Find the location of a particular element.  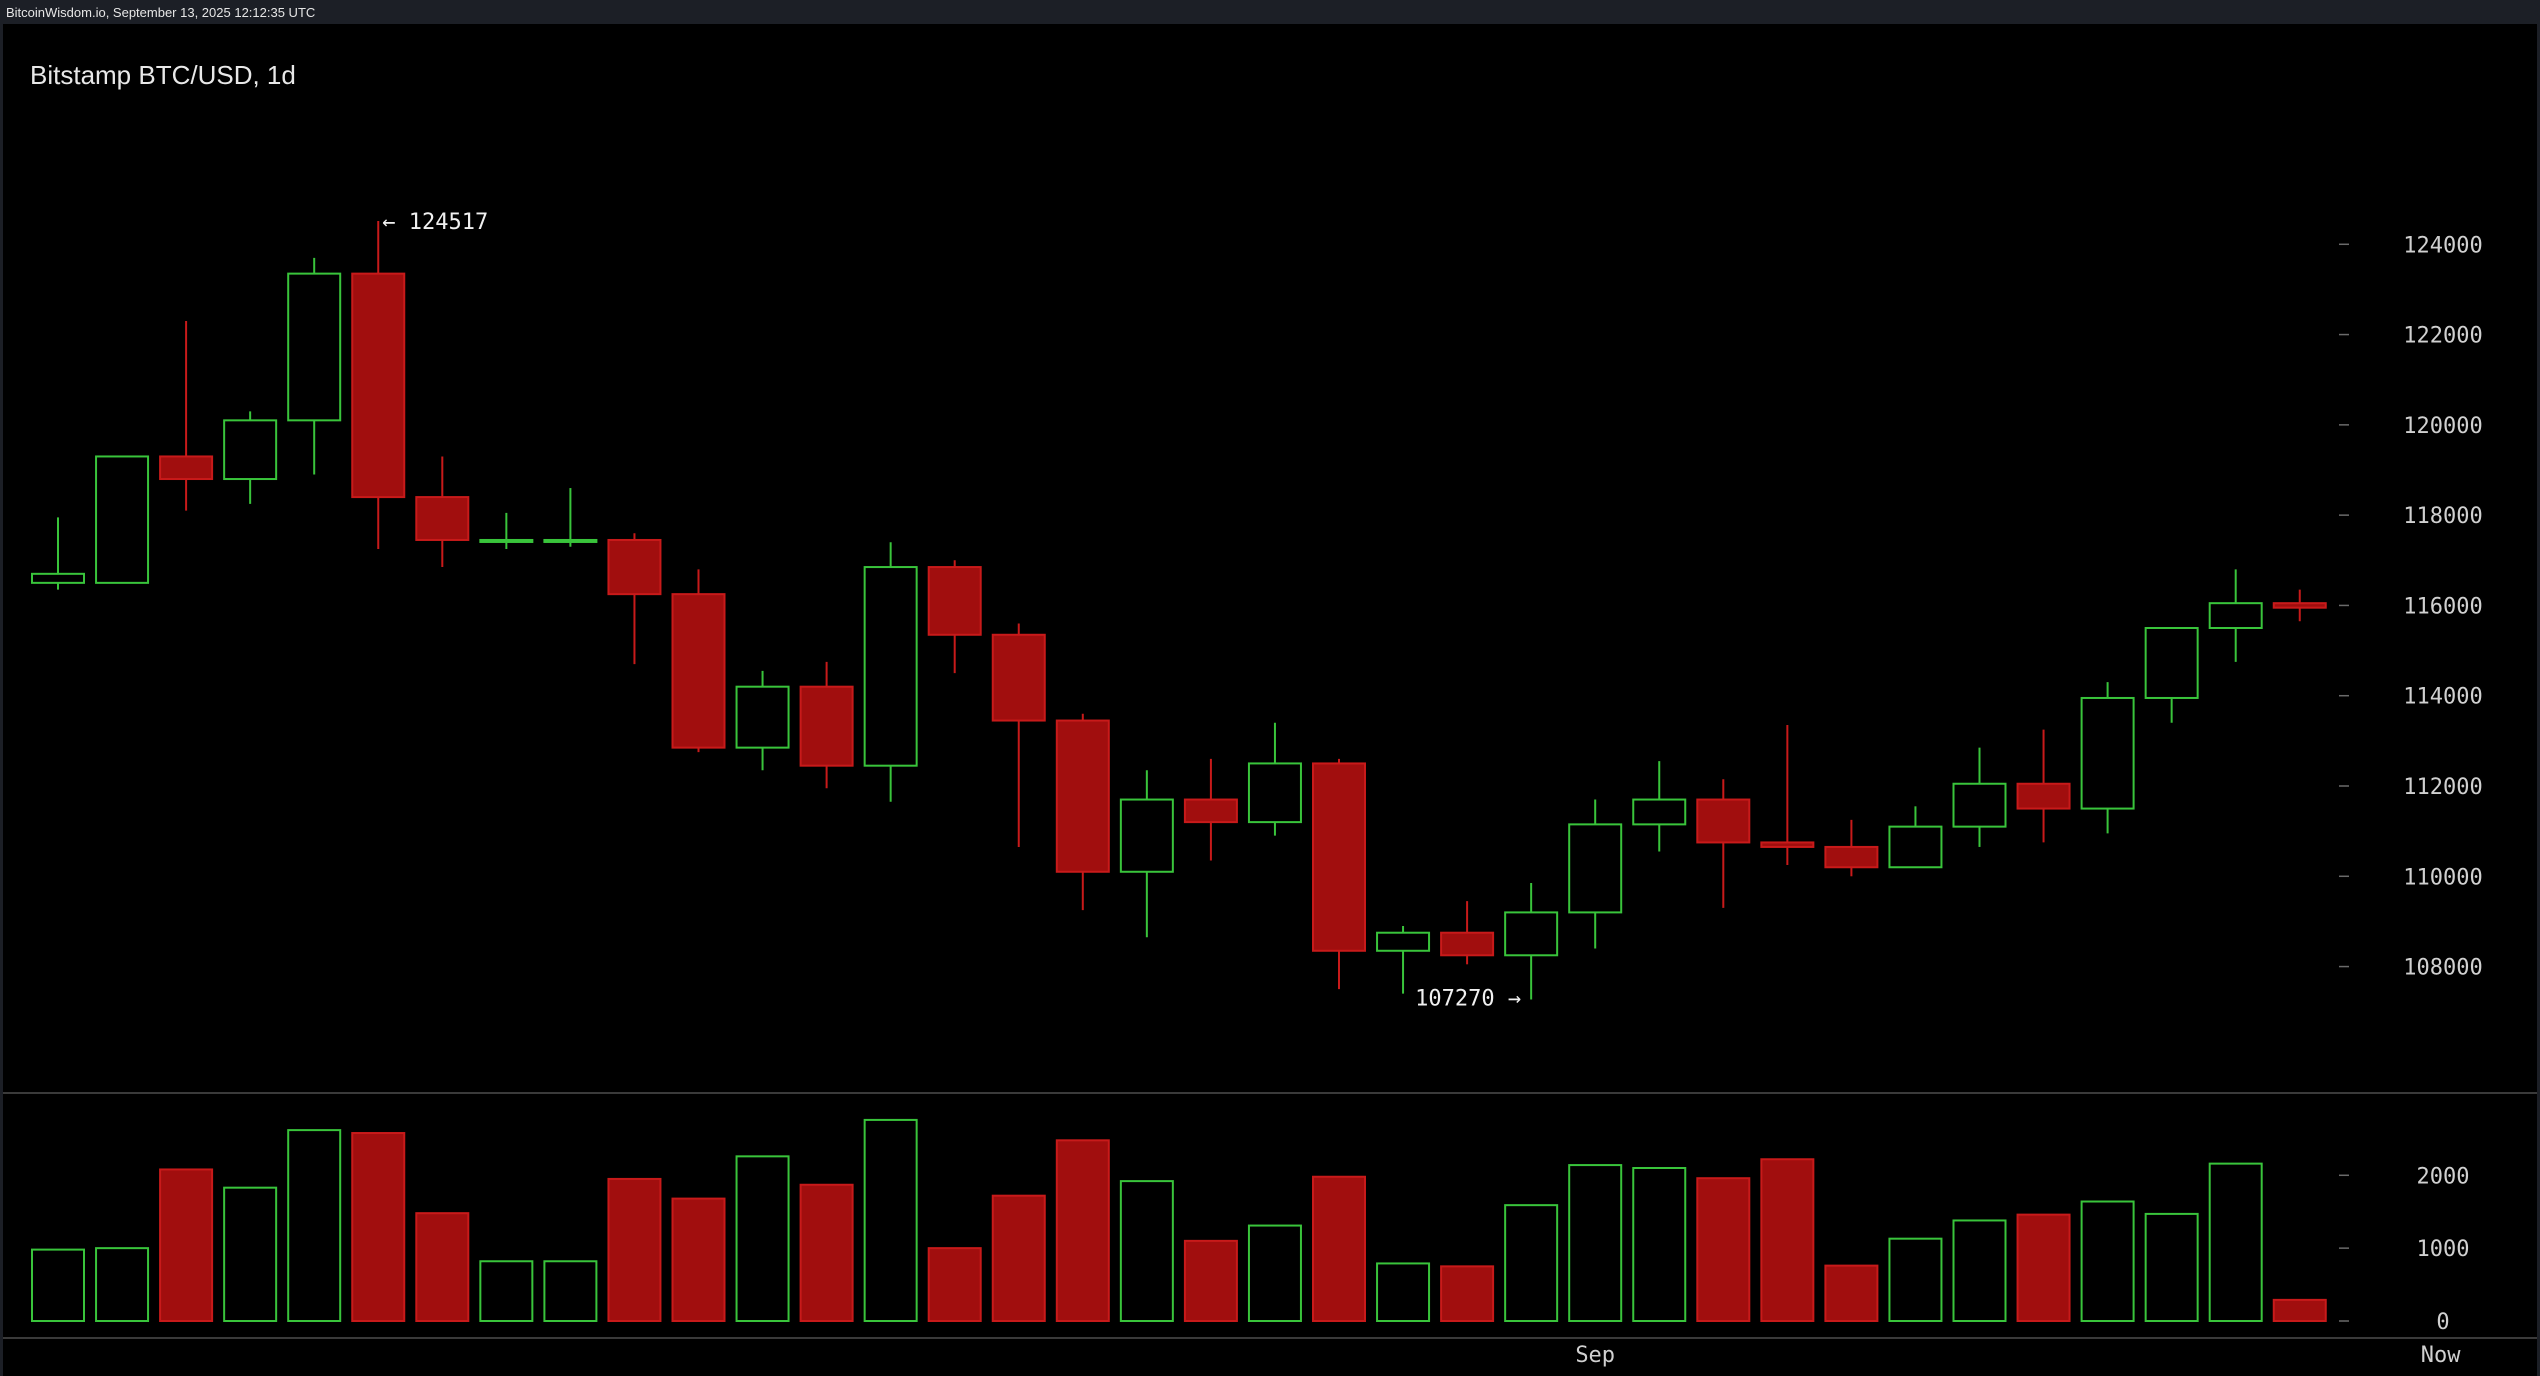

volume-tick-label: 2000 is located at coordinates (2443, 1176).